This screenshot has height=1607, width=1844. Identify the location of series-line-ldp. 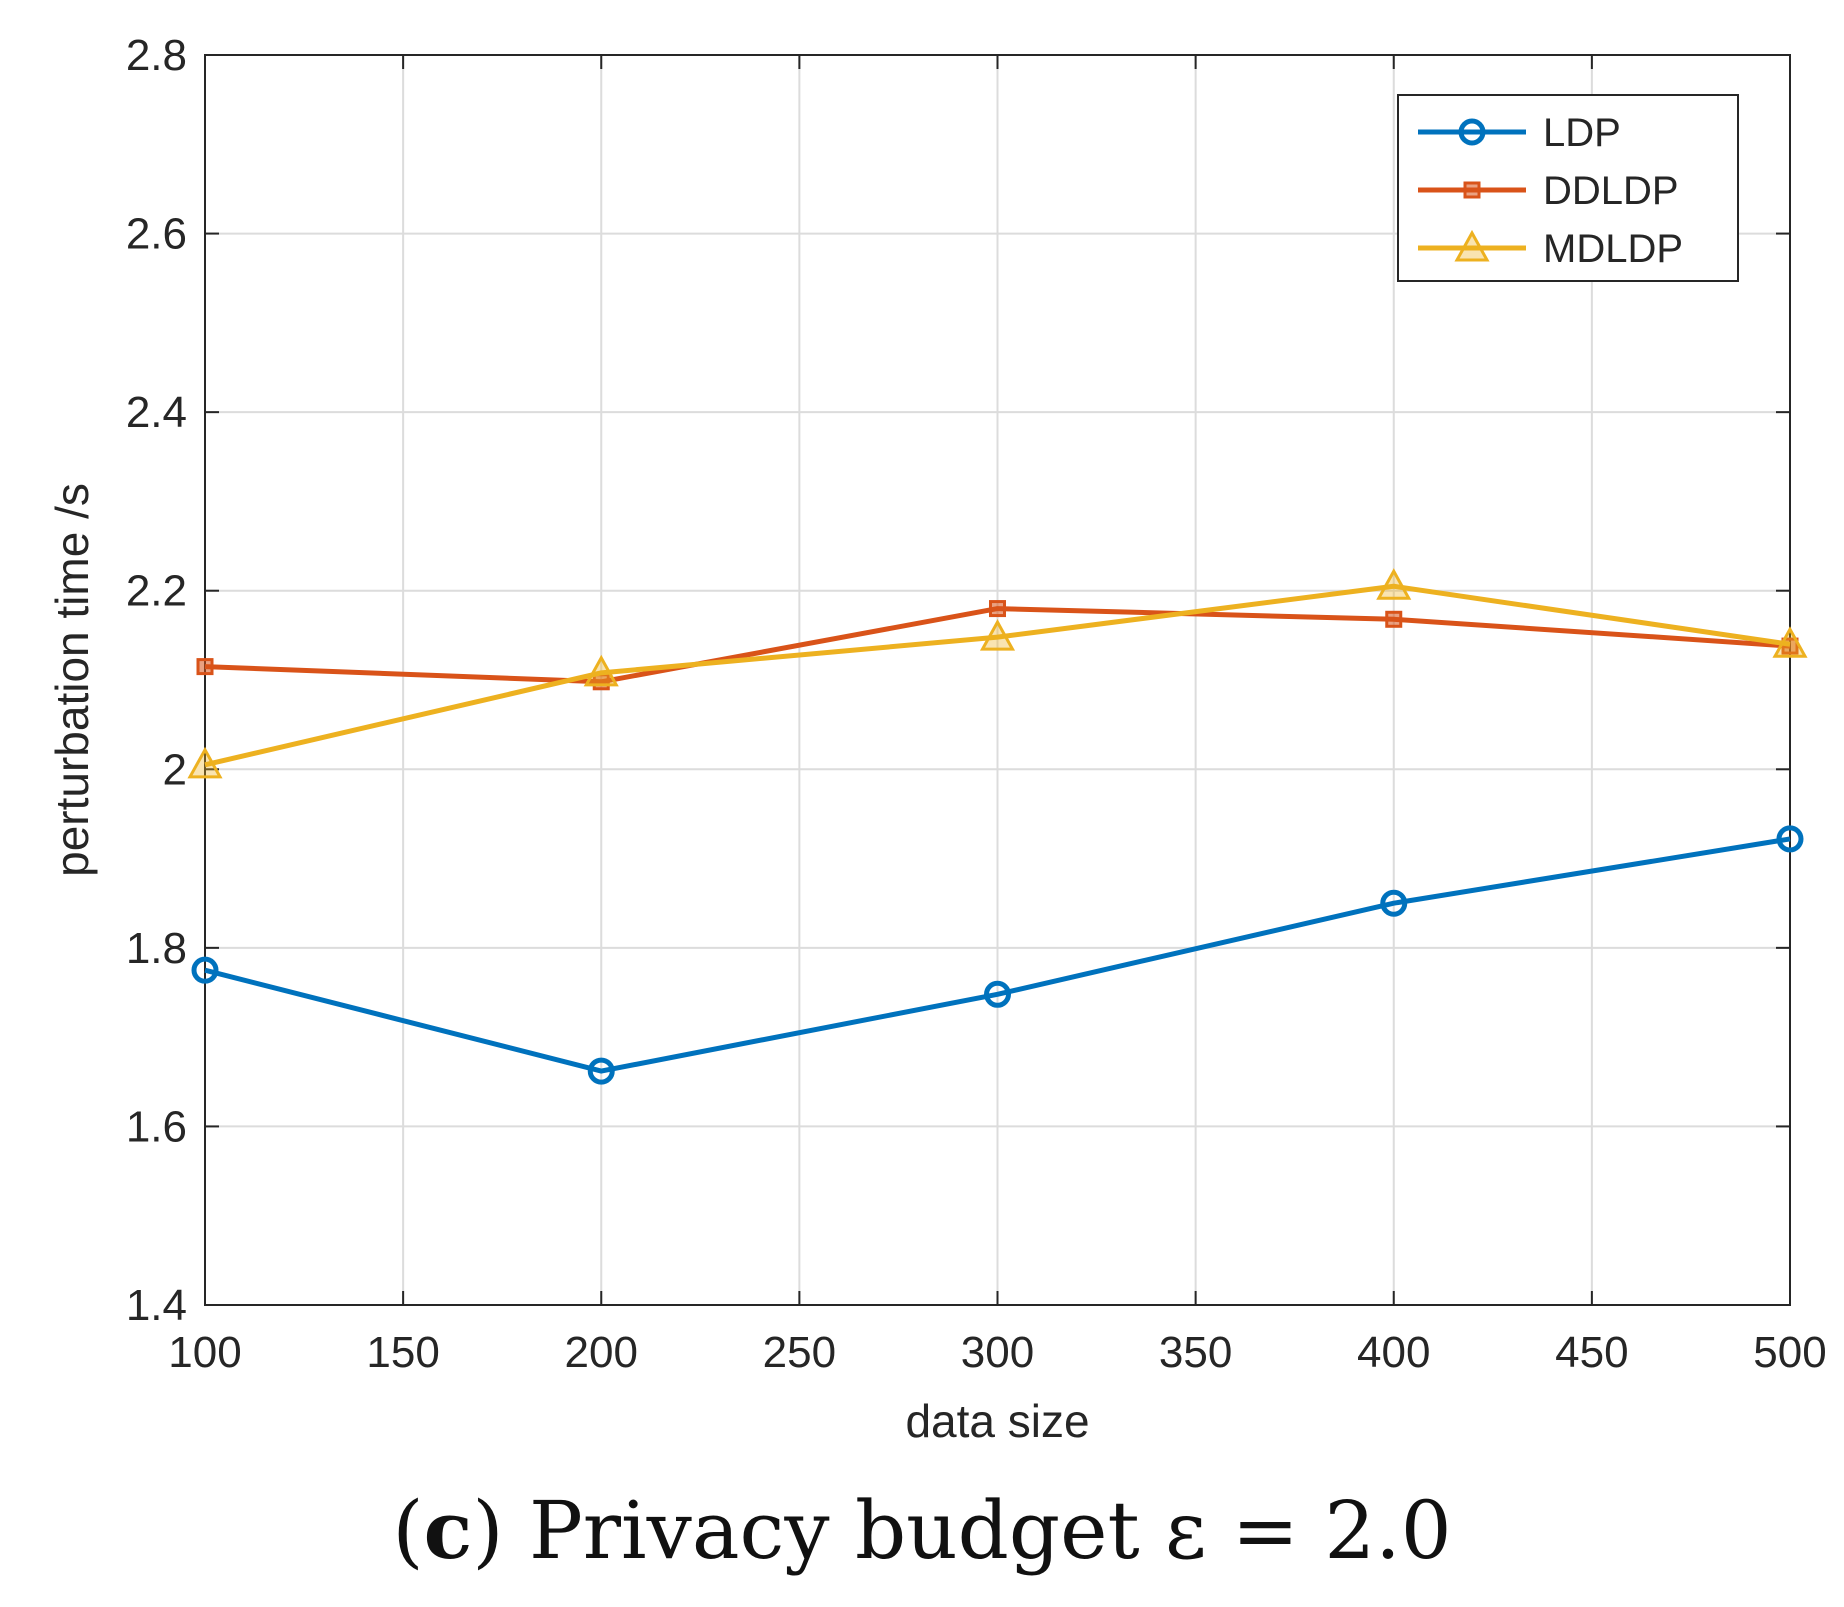
(997, 955).